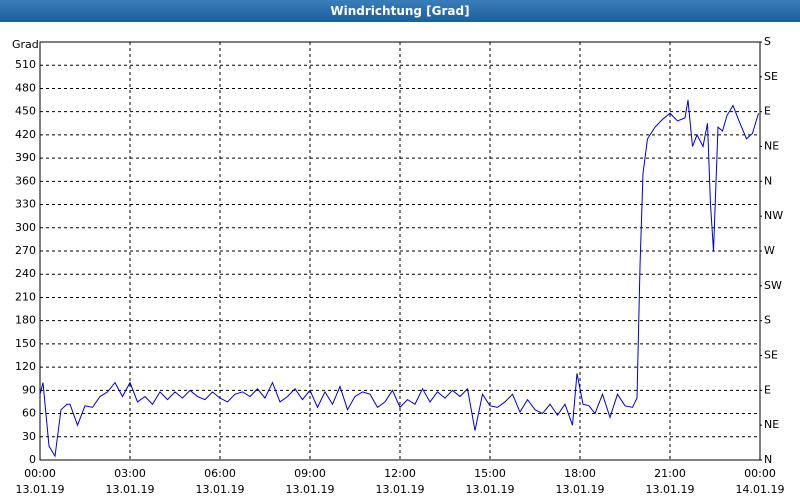 This screenshot has height=500, width=800. Describe the element at coordinates (580, 473) in the screenshot. I see `x-tick-label: 18:00` at that location.